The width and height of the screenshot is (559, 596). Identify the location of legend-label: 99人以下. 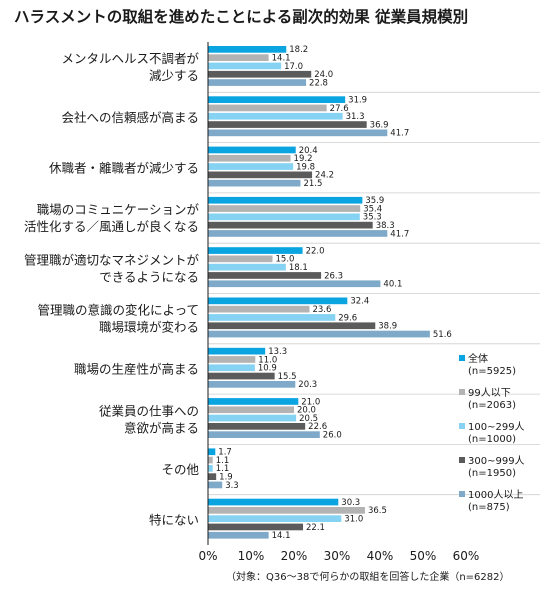
(489, 393).